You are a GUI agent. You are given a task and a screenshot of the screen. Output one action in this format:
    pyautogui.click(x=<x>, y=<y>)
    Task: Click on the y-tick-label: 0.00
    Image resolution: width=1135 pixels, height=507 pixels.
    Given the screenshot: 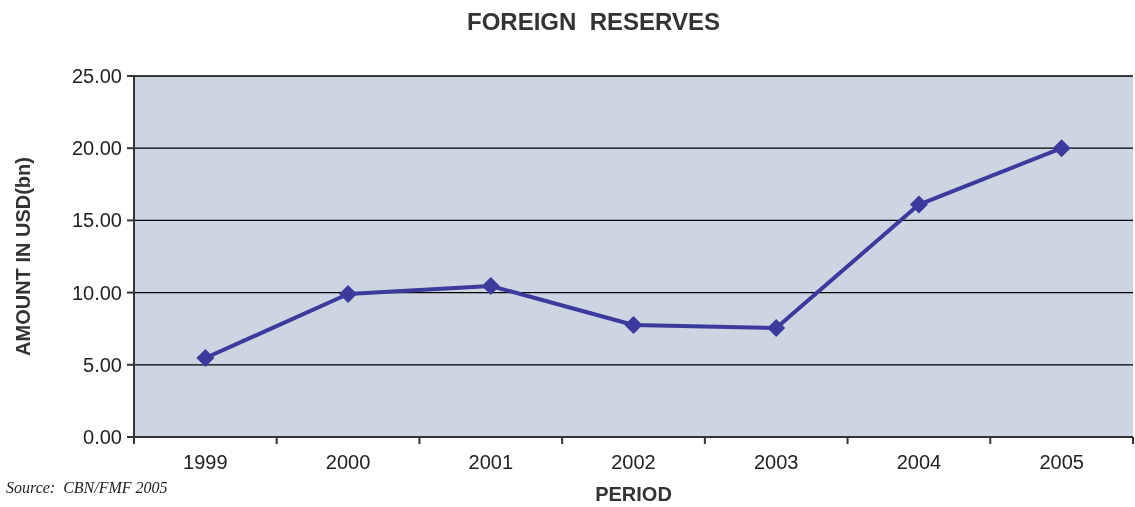 What is the action you would take?
    pyautogui.click(x=102, y=437)
    